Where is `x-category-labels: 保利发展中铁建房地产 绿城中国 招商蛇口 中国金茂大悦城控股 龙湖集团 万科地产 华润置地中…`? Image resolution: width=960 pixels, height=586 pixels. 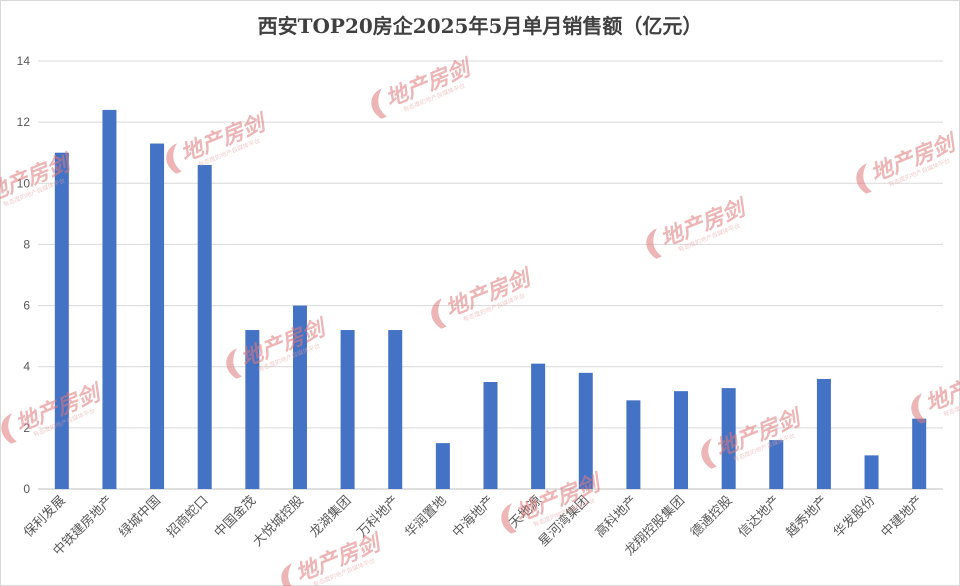
x-category-labels: 保利发展中铁建房地产 绿城中国 招商蛇口 中国金茂大悦城控股 龙湖集团 万科地产 华润置地中… is located at coordinates (473, 526).